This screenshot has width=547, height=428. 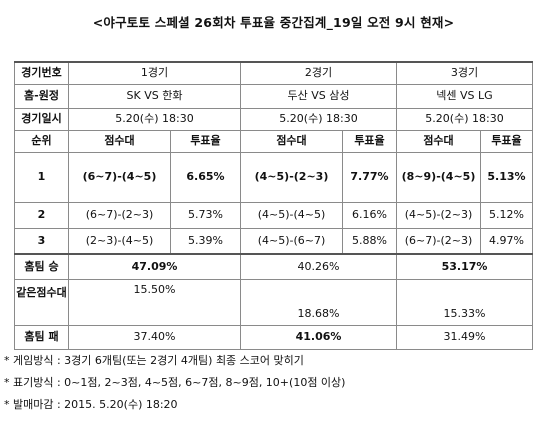 I want to click on home-win-3: 53.17%, so click(x=464, y=266).